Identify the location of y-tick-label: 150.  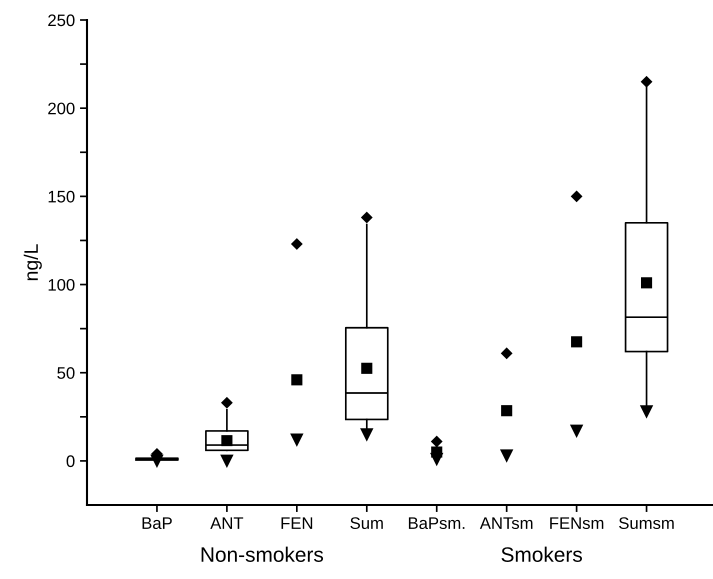
(61, 196).